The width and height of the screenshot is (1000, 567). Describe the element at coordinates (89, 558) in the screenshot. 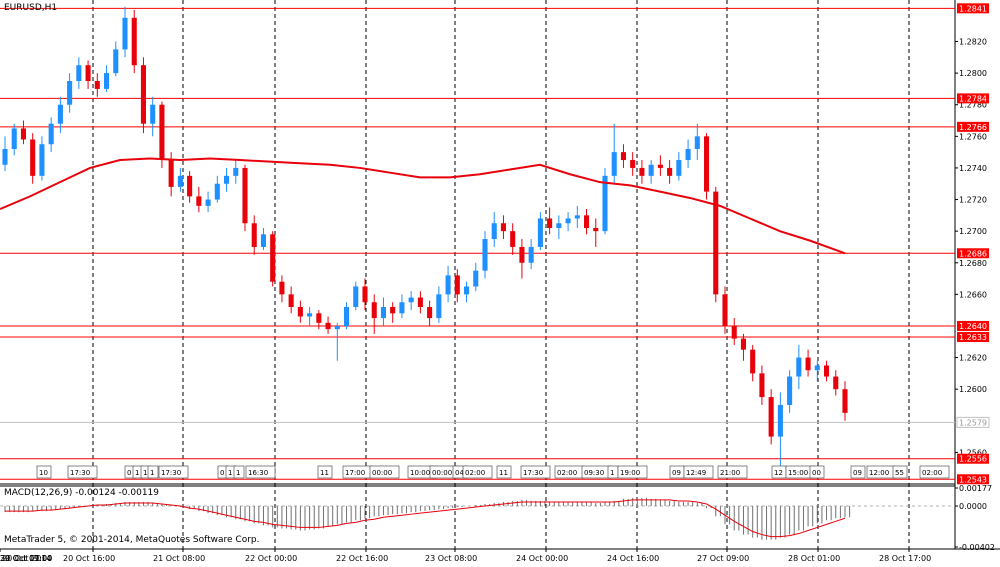

I see `time-tick-label: 20 Oct 16:00` at that location.